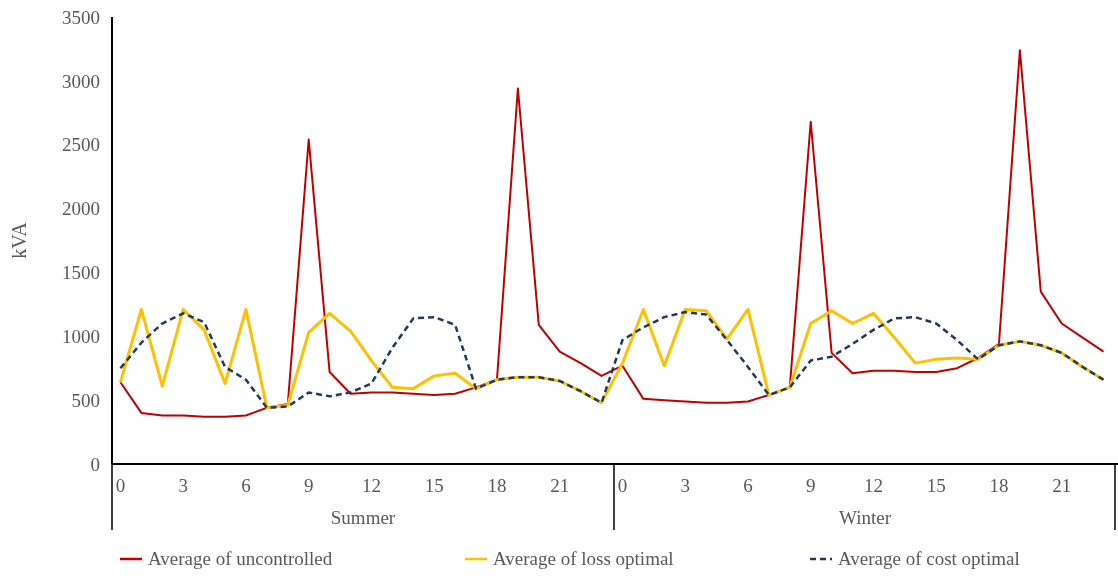 The width and height of the screenshot is (1118, 579). What do you see at coordinates (81, 81) in the screenshot?
I see `y-tick-label: 3000` at bounding box center [81, 81].